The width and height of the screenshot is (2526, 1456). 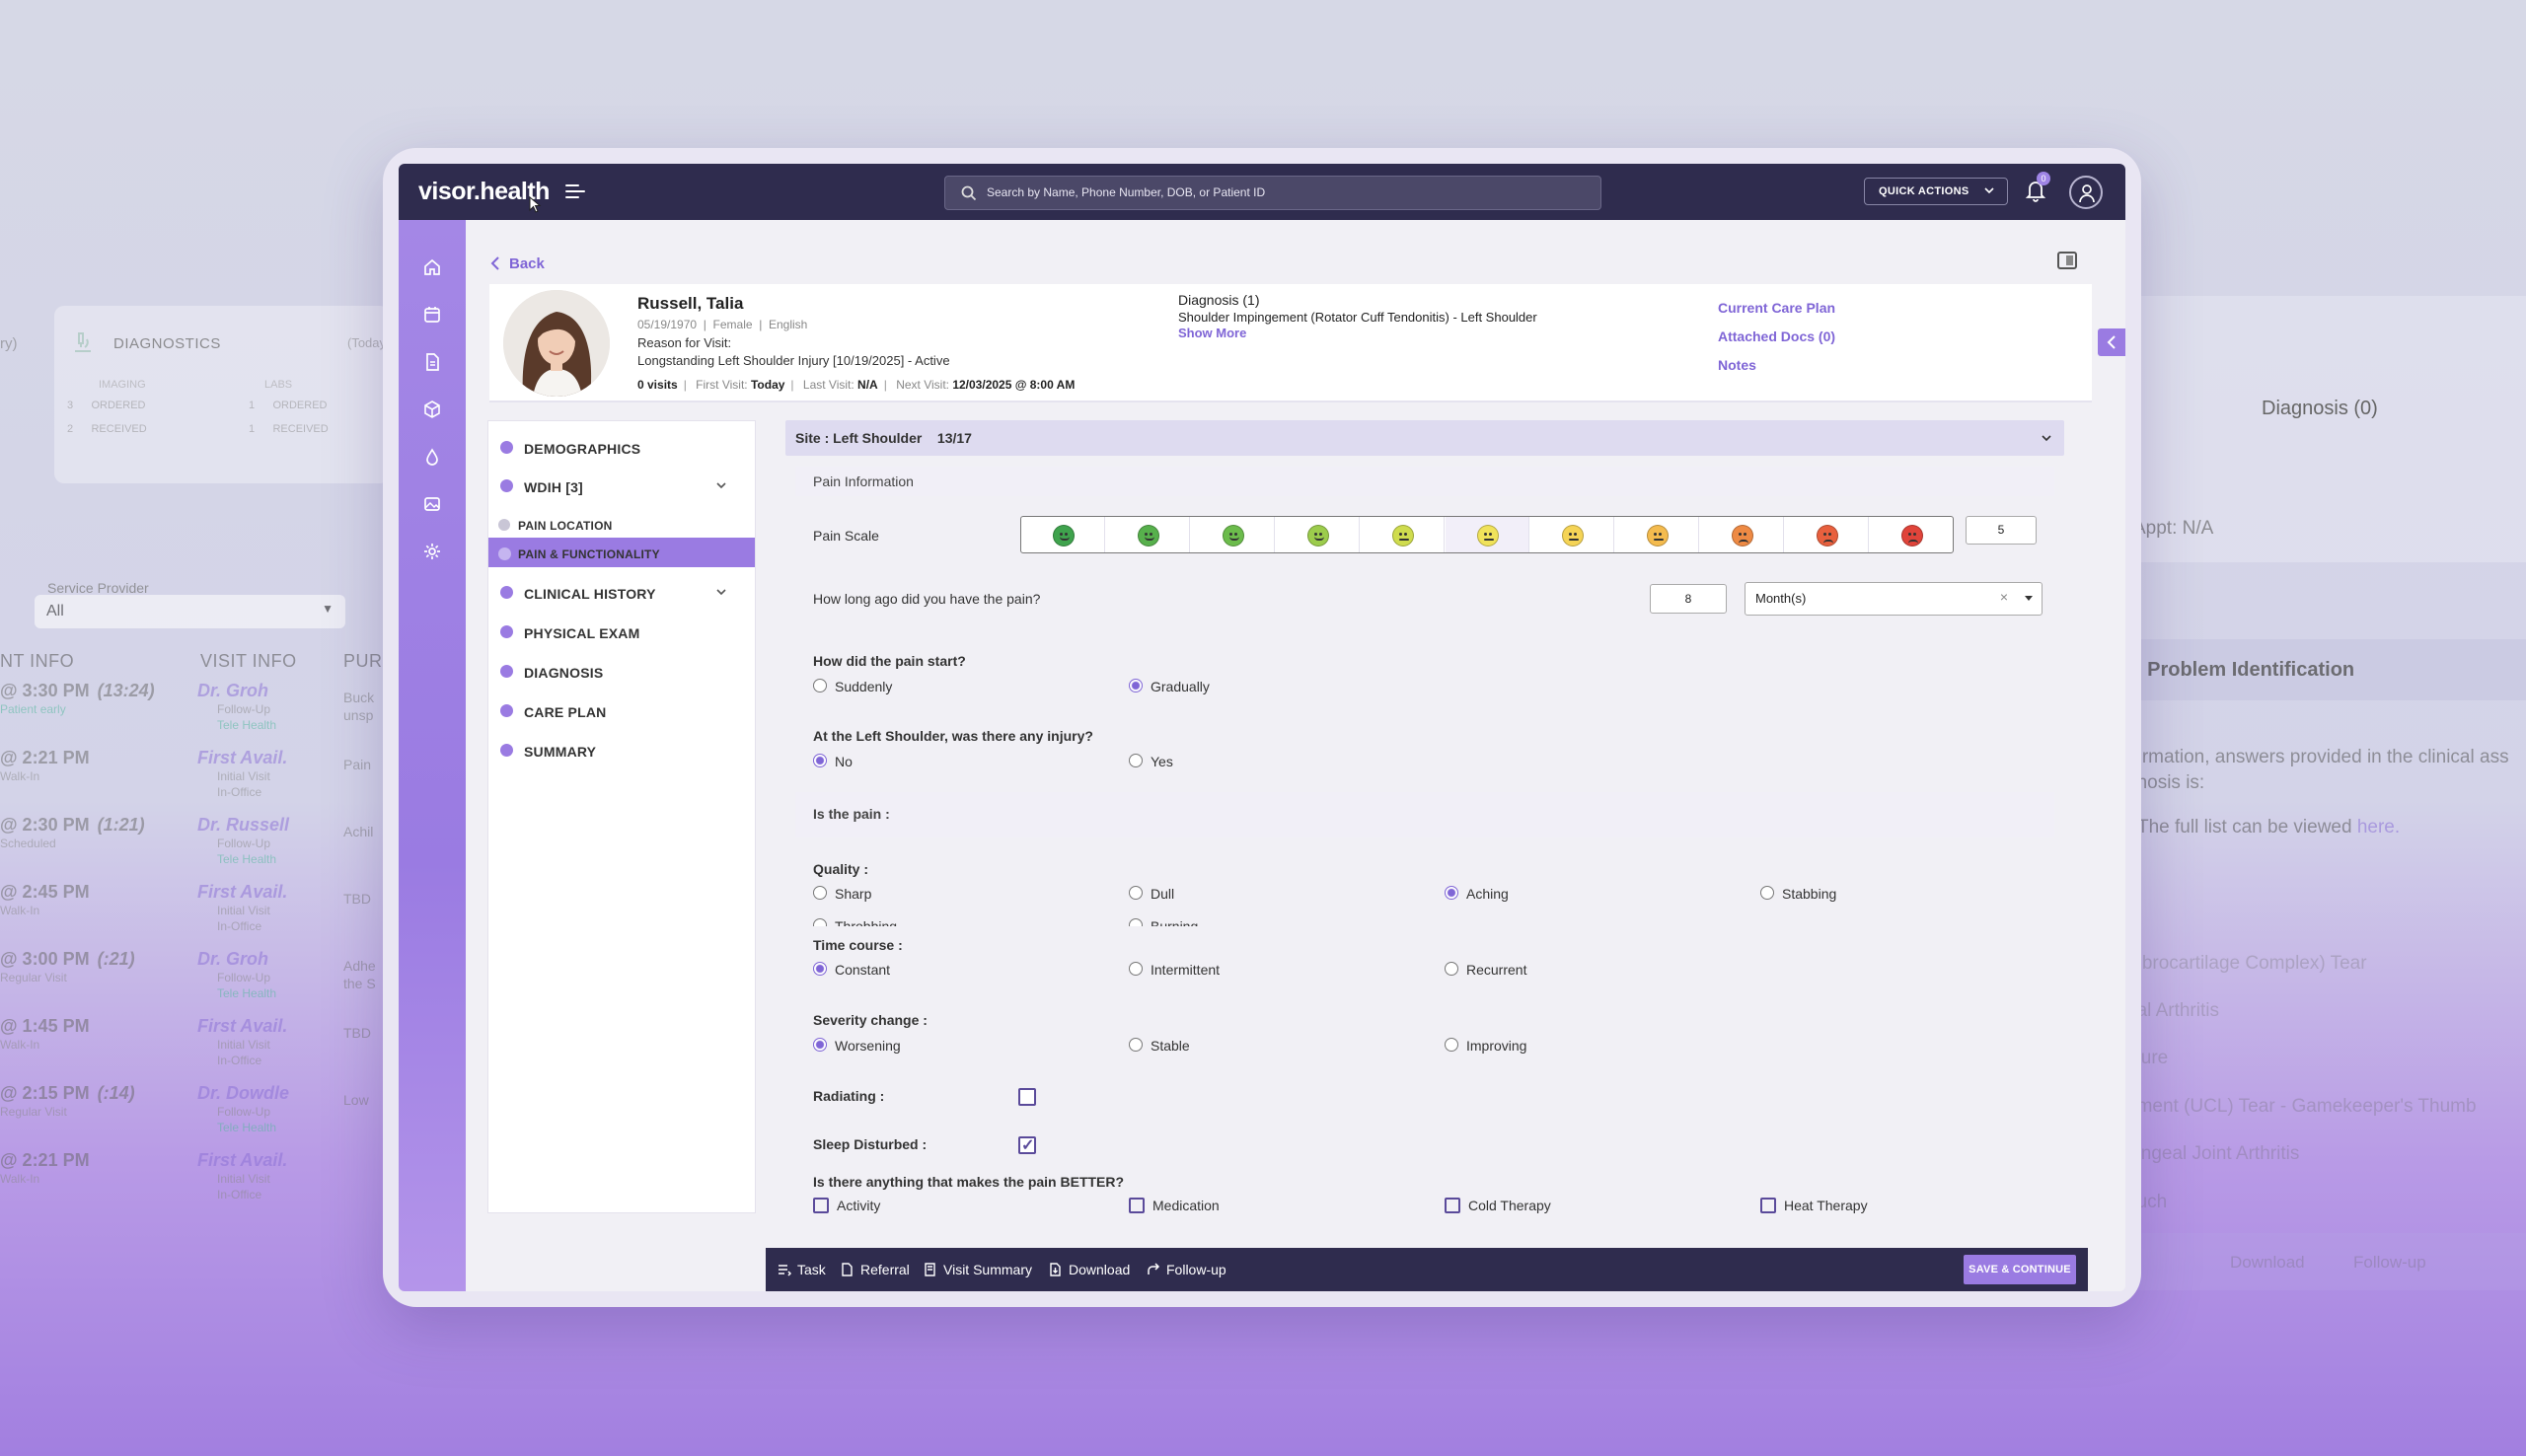 I want to click on background-appointment-visit-type: Follow-Up, so click(x=244, y=1112).